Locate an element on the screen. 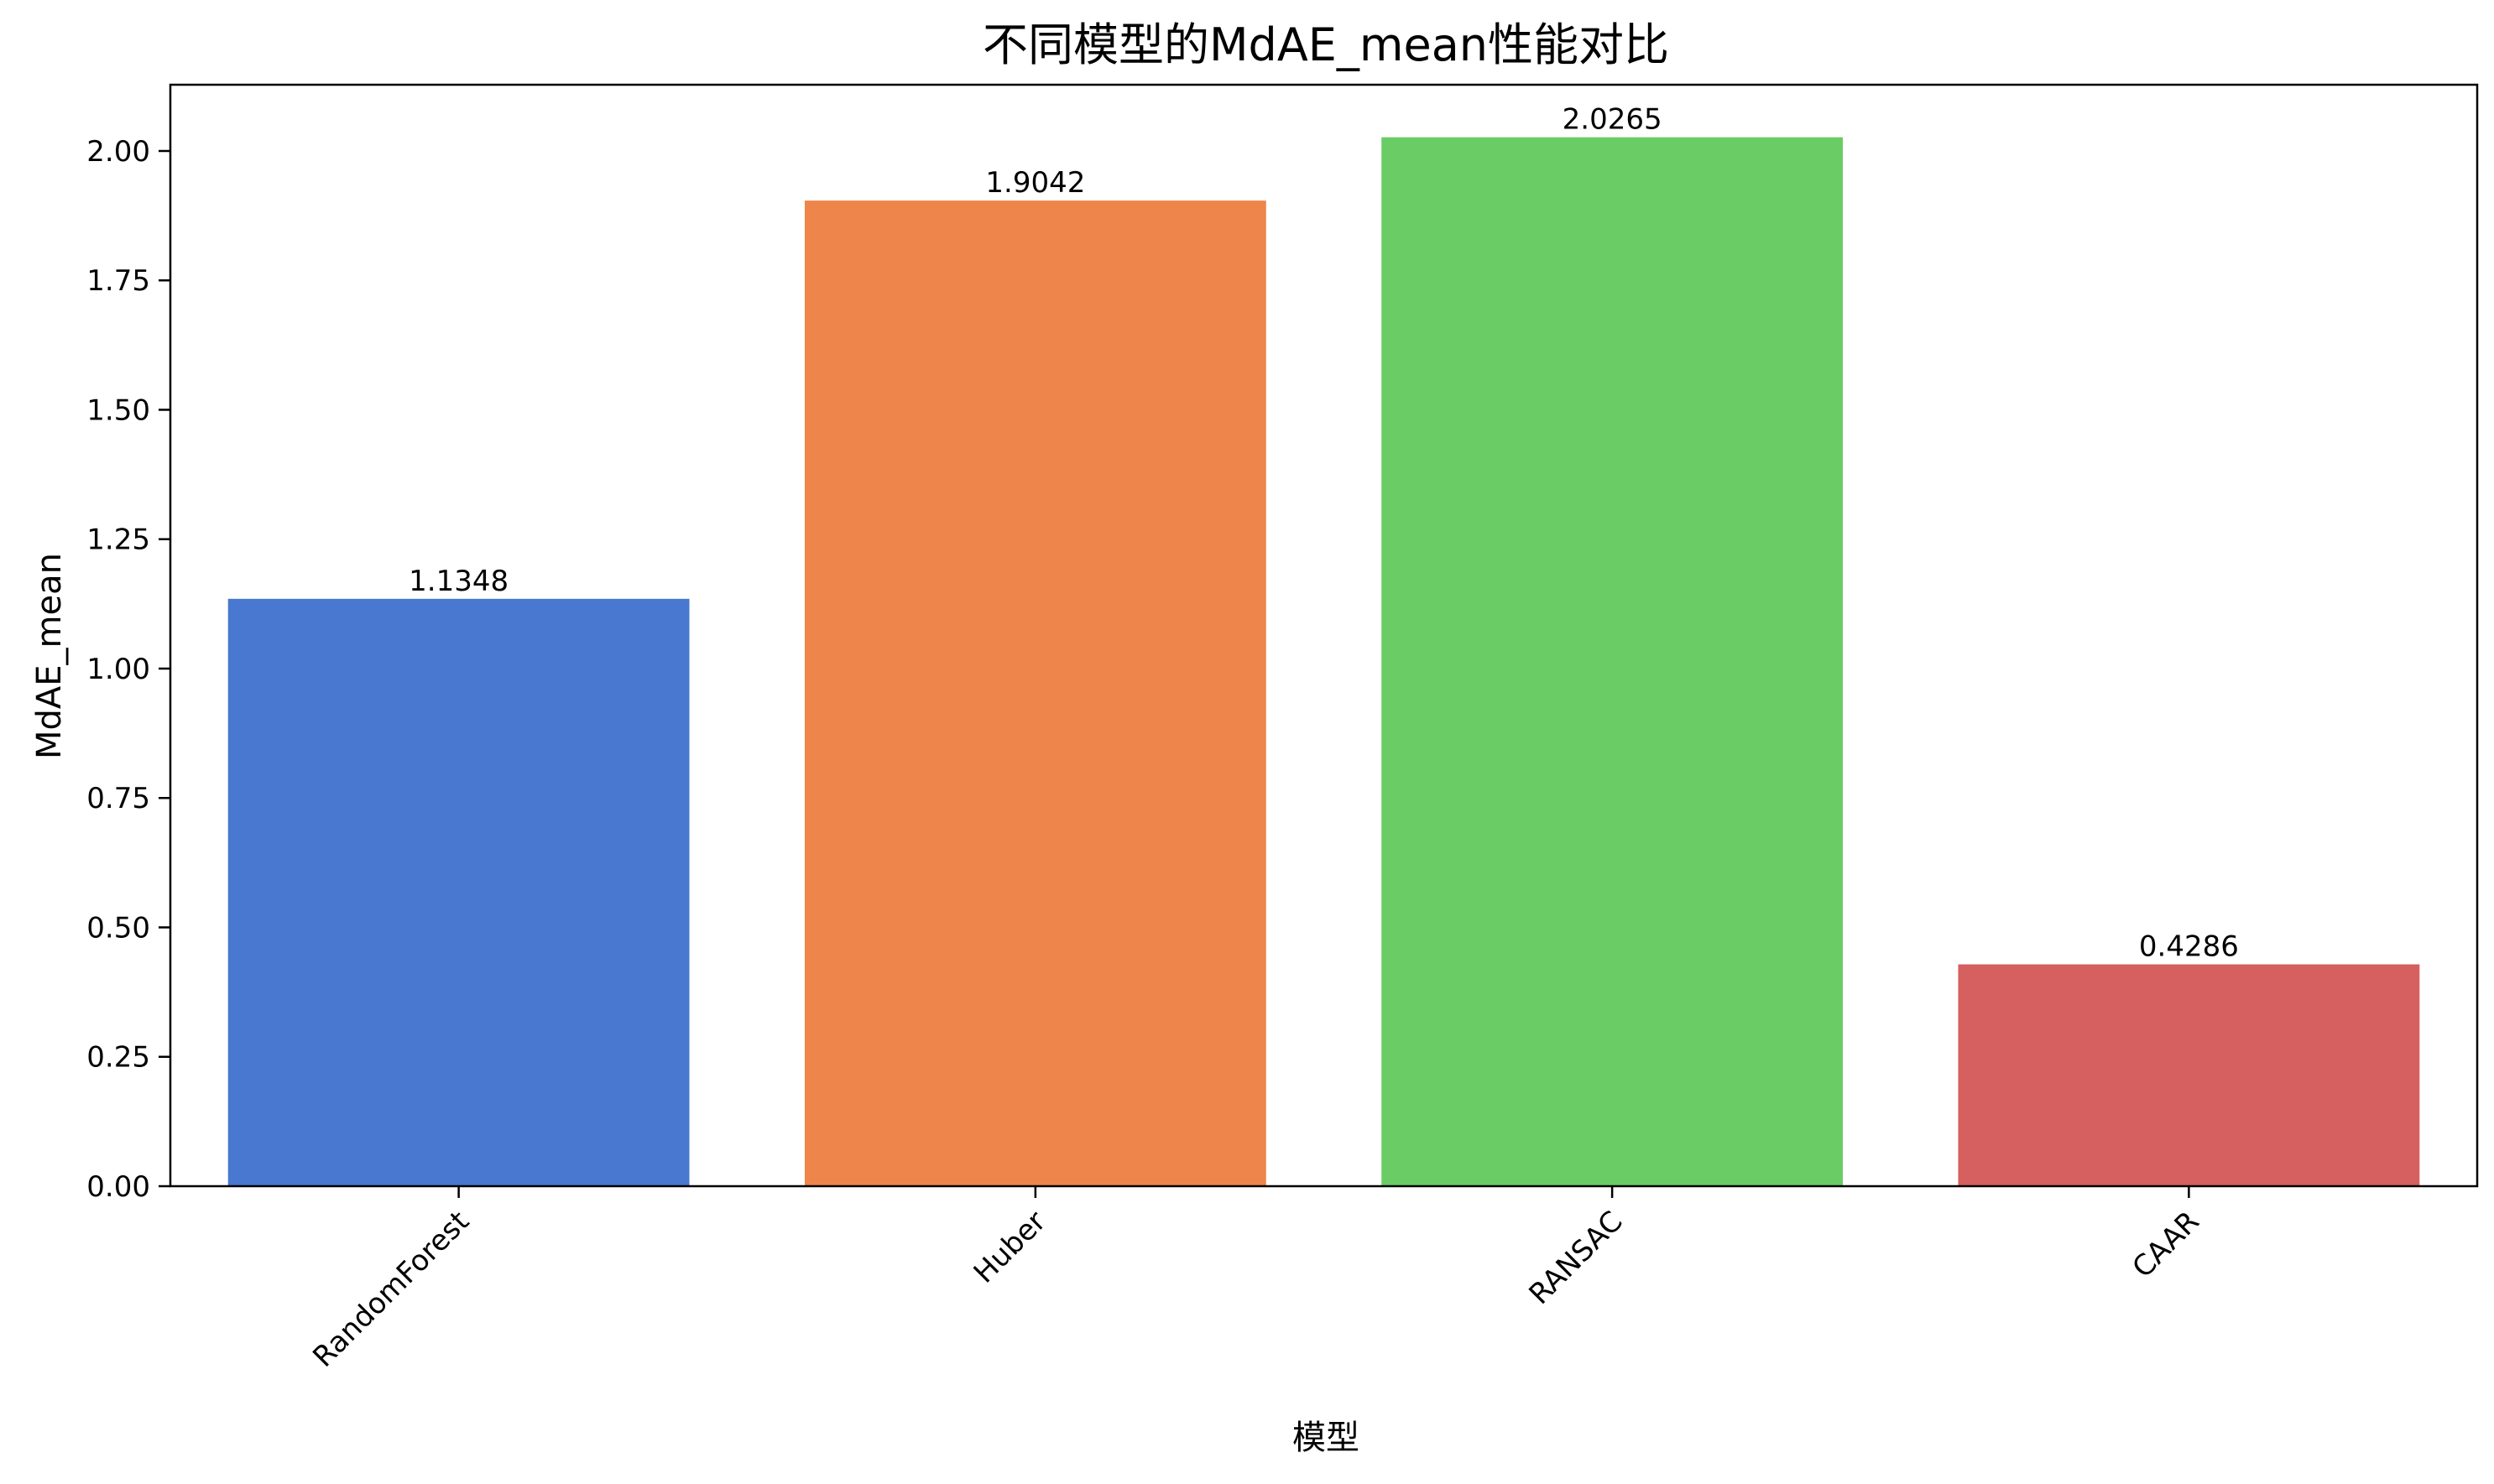  data-label-randomforest: 1.1348 is located at coordinates (459, 581).